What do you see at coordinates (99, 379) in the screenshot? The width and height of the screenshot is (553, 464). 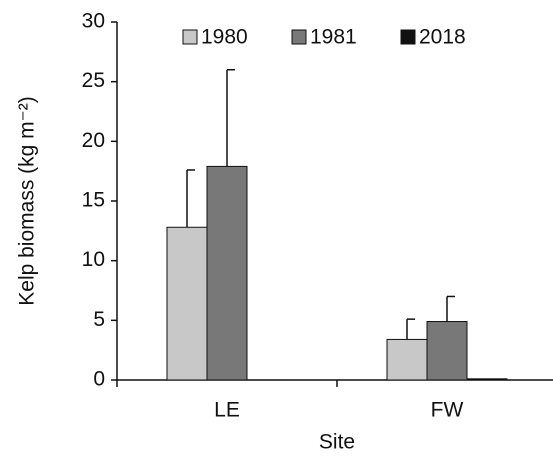 I see `y-tick-label: 0` at bounding box center [99, 379].